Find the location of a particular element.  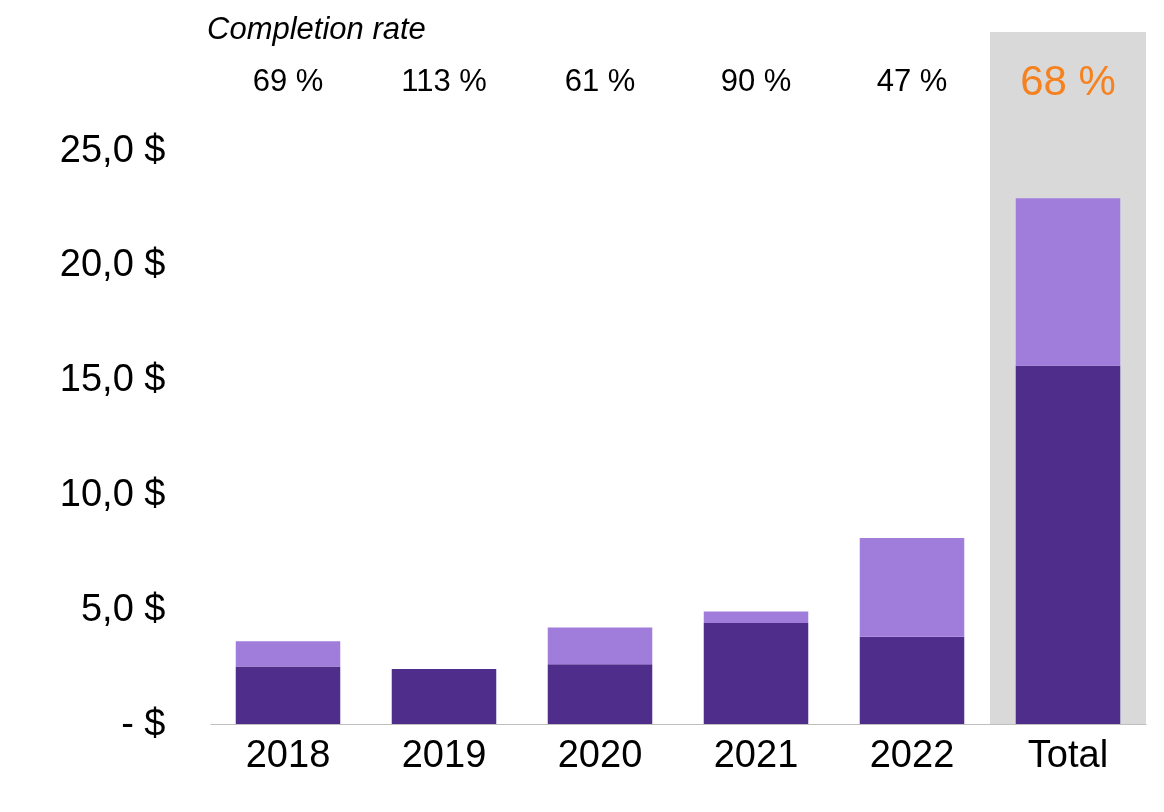

text: 113 % is located at coordinates (444, 80).